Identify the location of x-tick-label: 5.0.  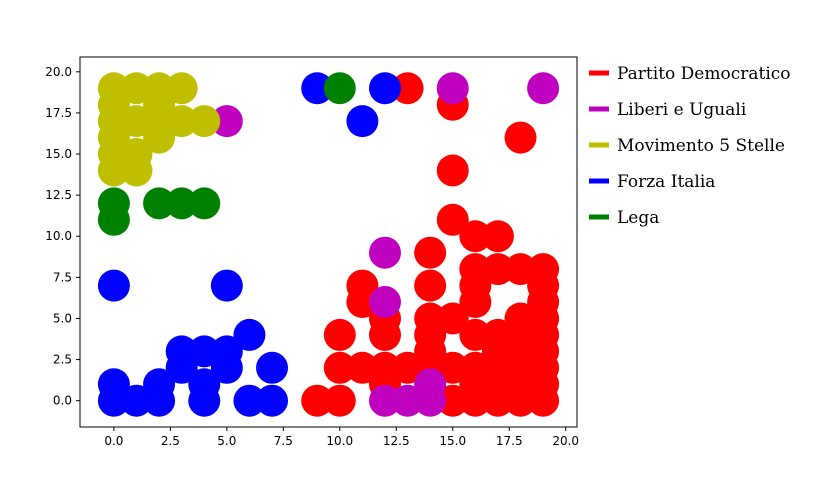
(226, 441).